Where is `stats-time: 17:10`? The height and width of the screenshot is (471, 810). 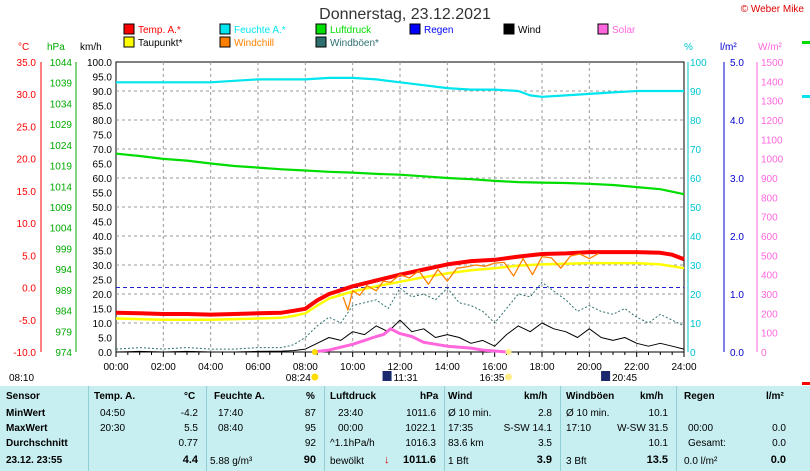
stats-time: 17:10 is located at coordinates (579, 428).